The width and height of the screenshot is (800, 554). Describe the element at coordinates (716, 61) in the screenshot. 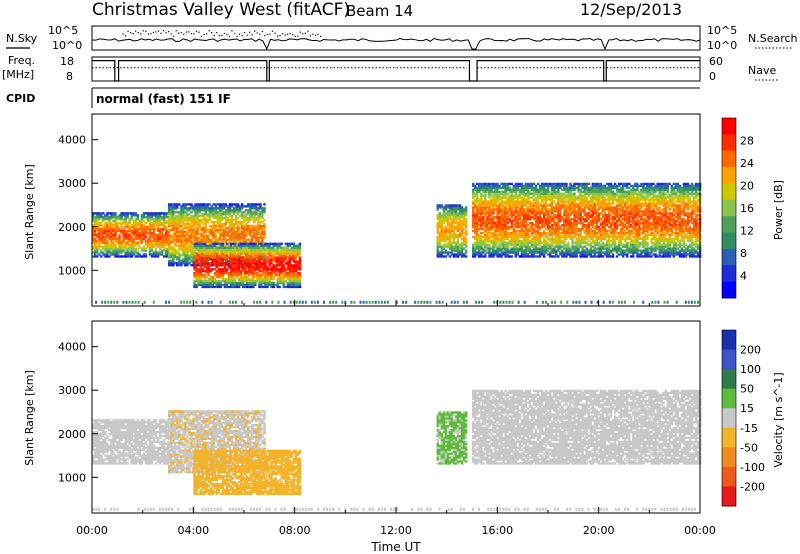

I see `nave-tick-top: 60` at that location.